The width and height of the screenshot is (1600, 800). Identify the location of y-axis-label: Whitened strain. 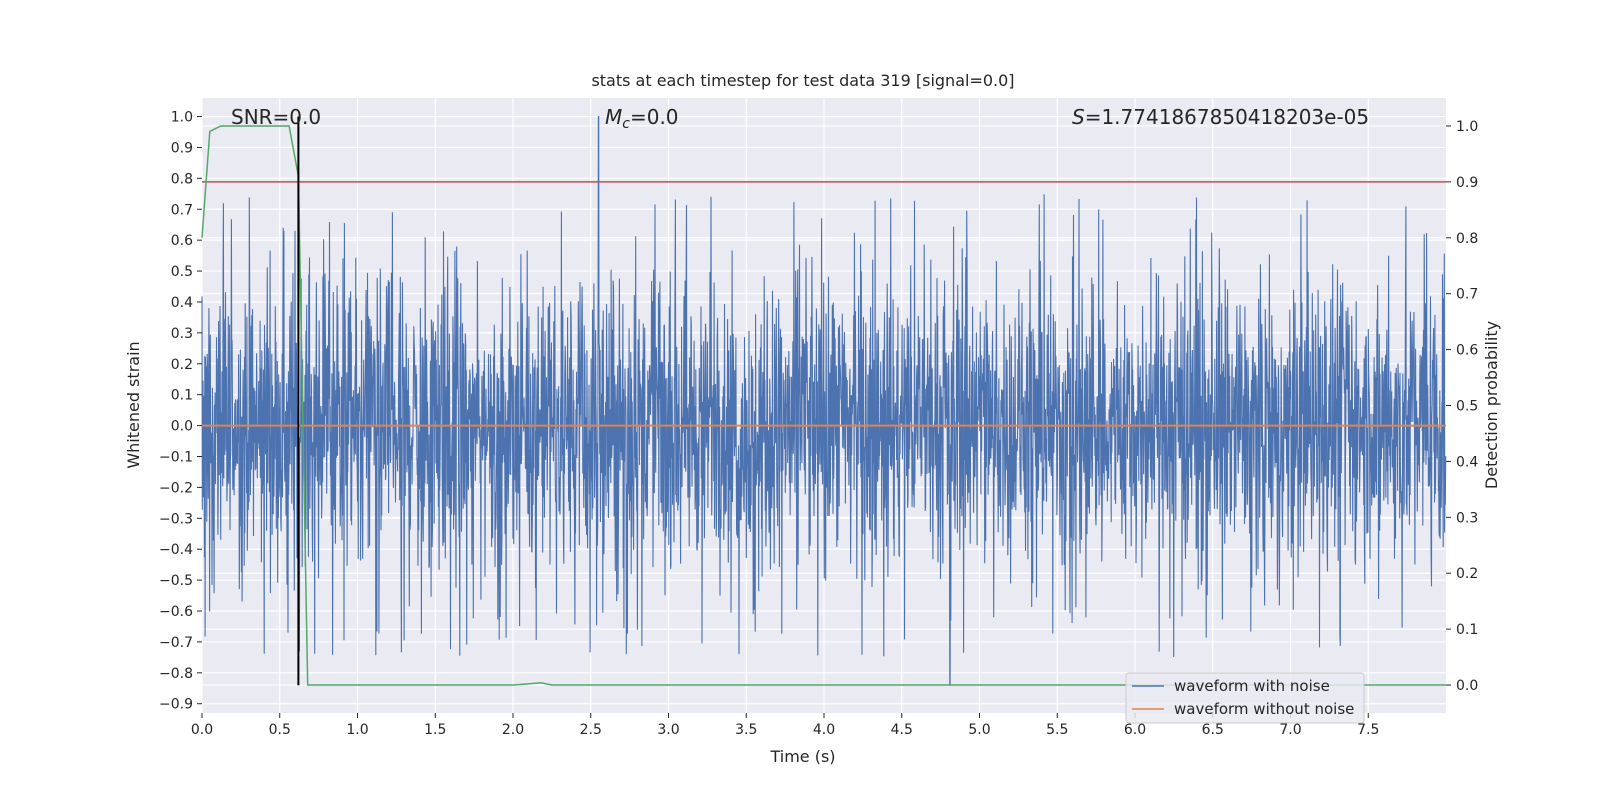
(133, 404).